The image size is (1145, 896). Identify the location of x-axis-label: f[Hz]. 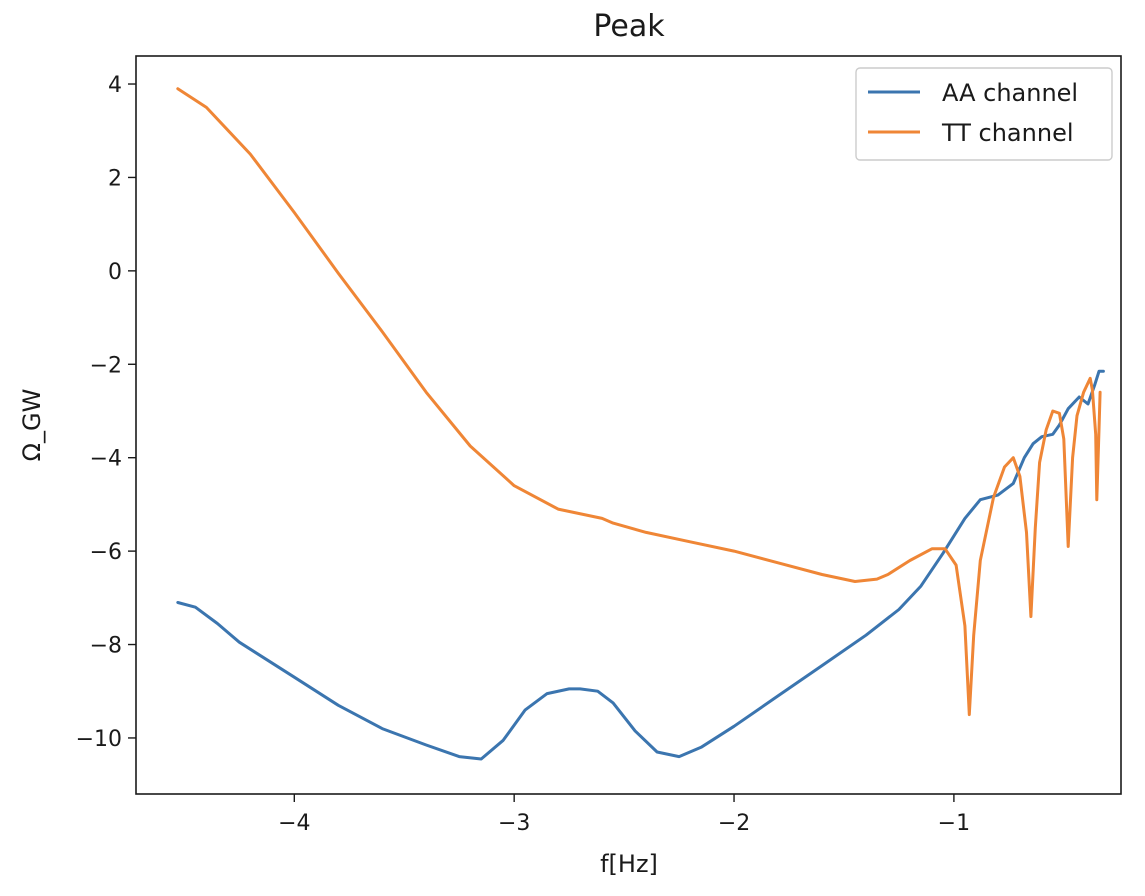
(629, 864).